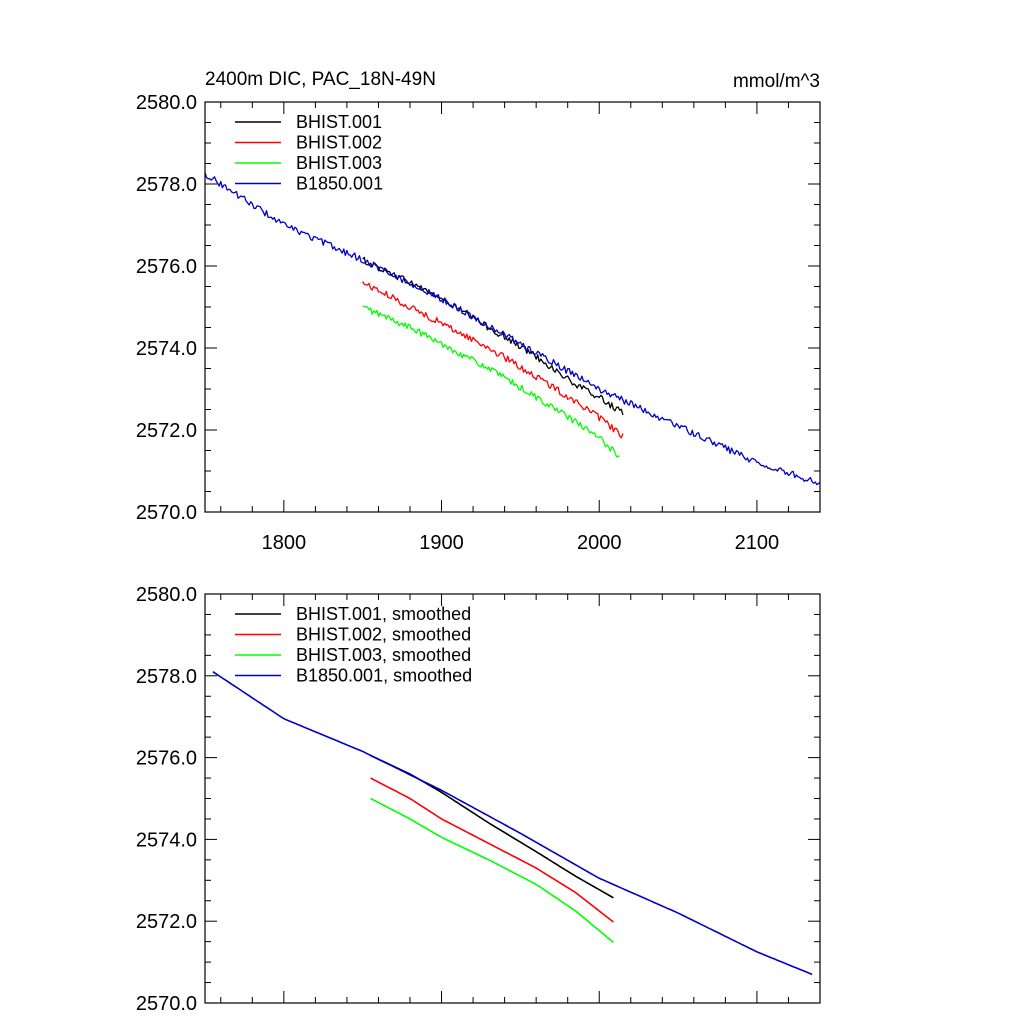  What do you see at coordinates (339, 122) in the screenshot?
I see `legend-label: BHIST.001` at bounding box center [339, 122].